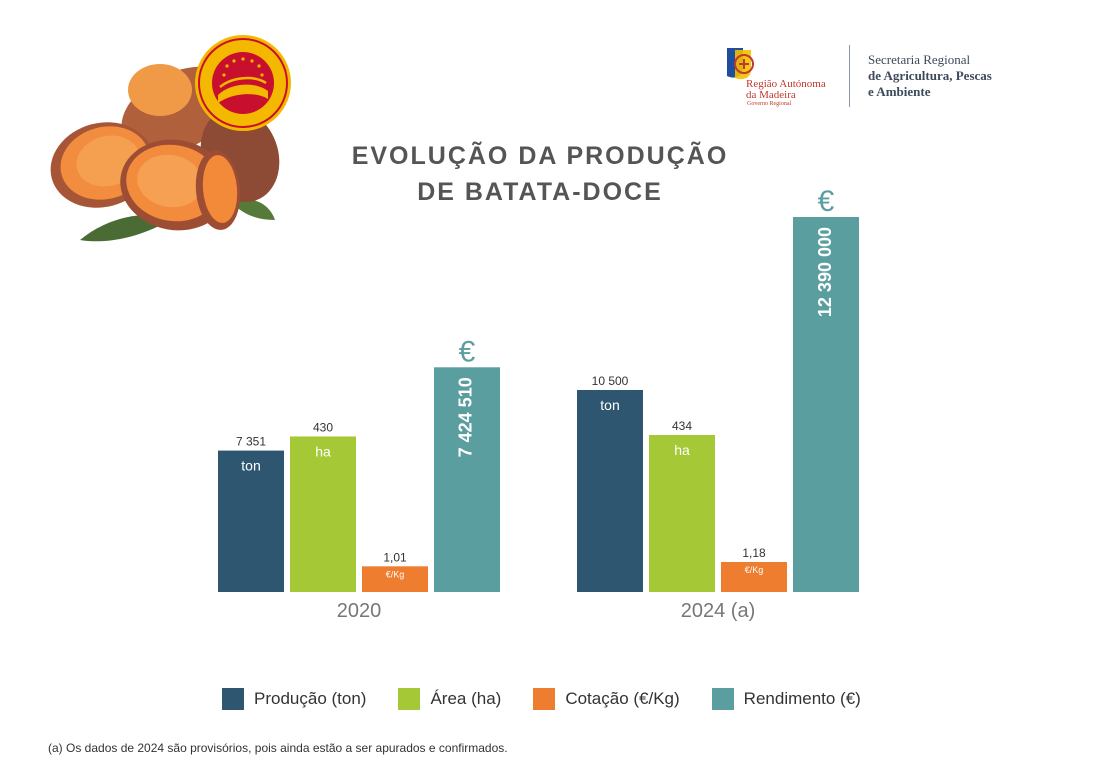  Describe the element at coordinates (409, 699) in the screenshot. I see `legend-swatch-area` at that location.